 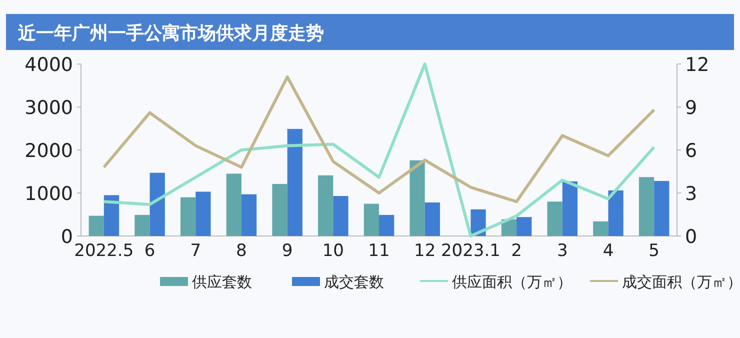 I want to click on y2-tick-label: 9, so click(x=691, y=108).